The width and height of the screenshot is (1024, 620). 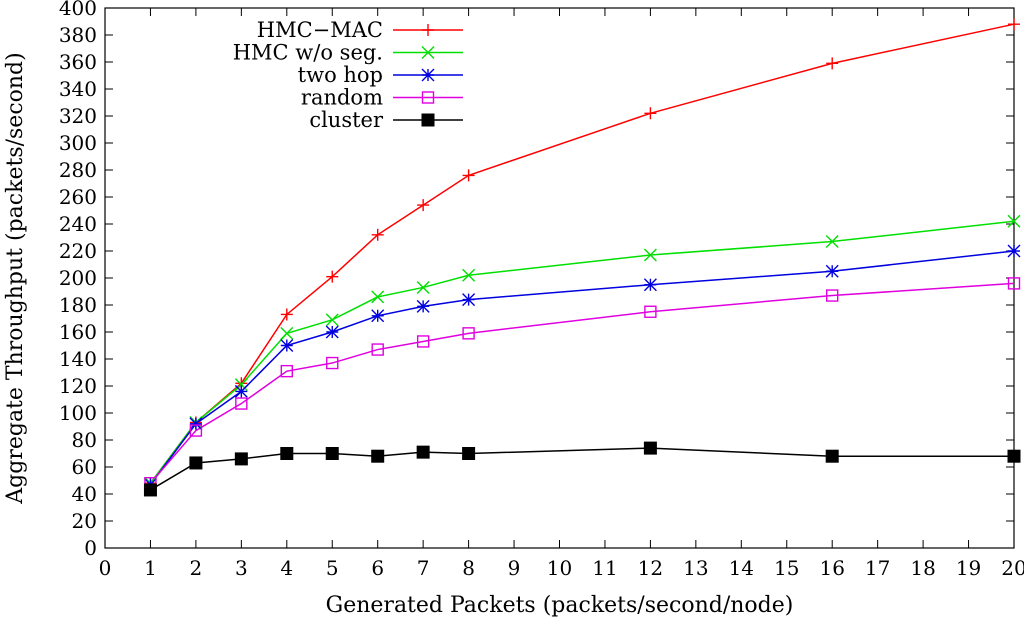 What do you see at coordinates (241, 568) in the screenshot?
I see `x-tick-label: 3` at bounding box center [241, 568].